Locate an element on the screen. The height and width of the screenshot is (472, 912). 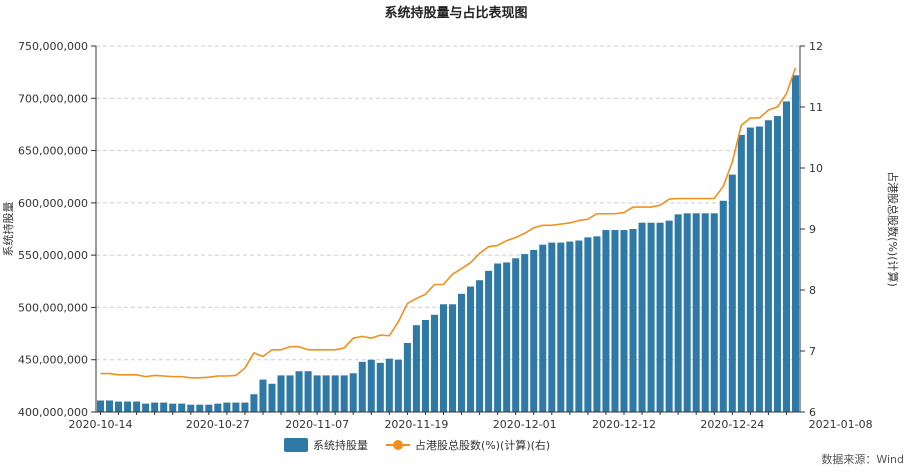
x-tick-label: 2020-11-19 is located at coordinates (416, 424).